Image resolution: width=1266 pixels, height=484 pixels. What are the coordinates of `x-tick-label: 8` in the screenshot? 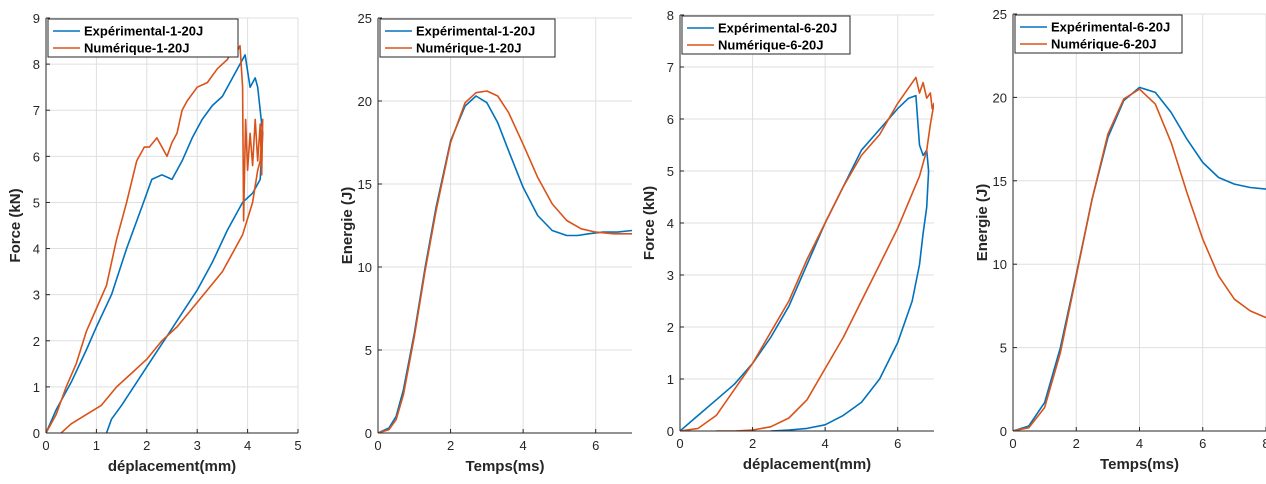 It's located at (1264, 443).